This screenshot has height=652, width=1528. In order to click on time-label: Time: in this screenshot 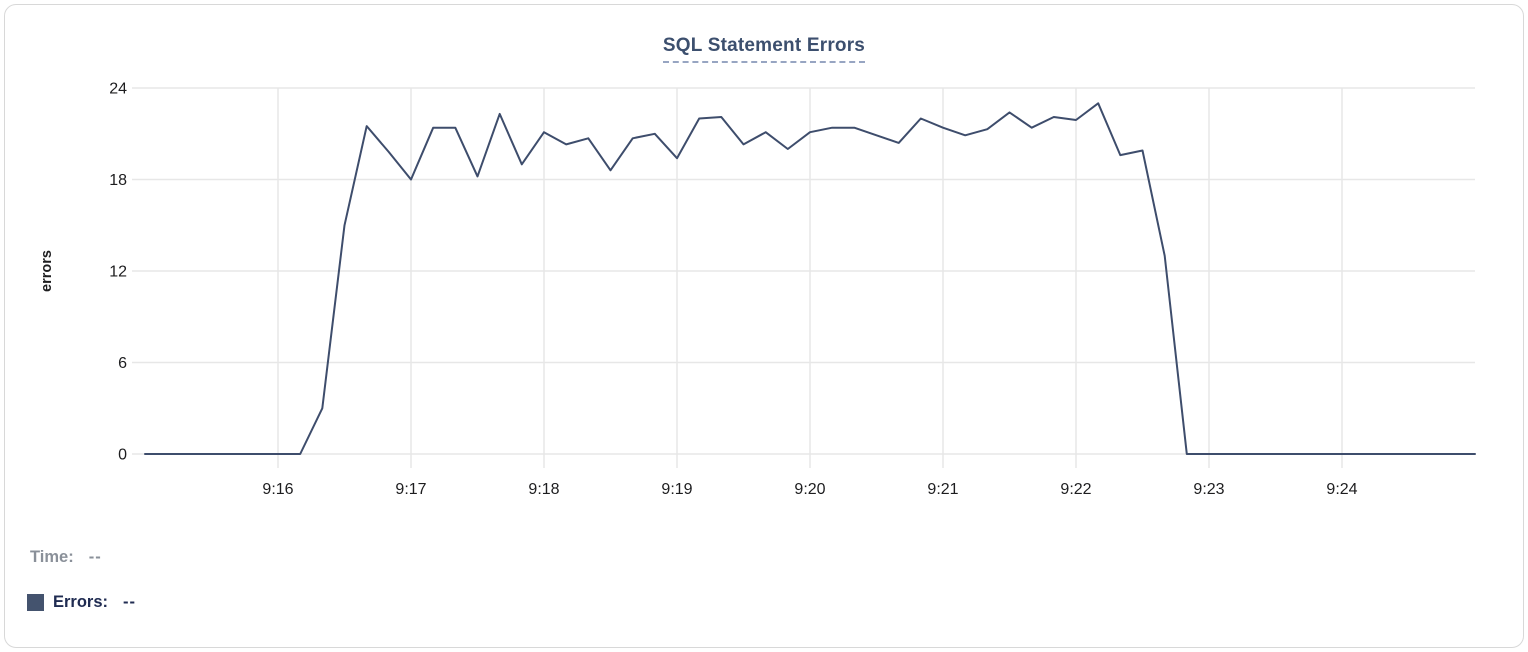, I will do `click(52, 557)`.